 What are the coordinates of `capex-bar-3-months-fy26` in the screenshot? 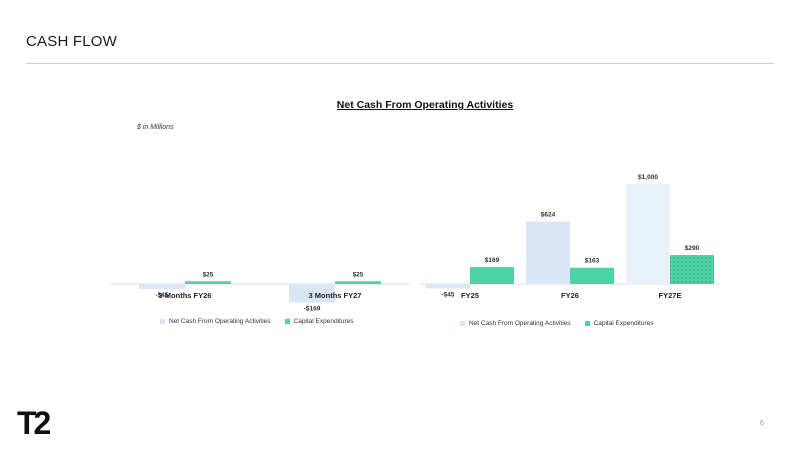 It's located at (208, 282).